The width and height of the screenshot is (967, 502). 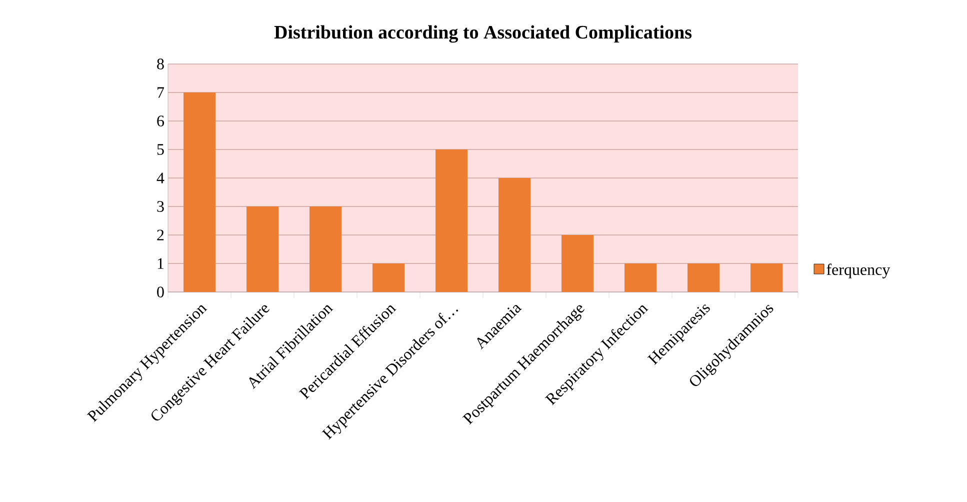 What do you see at coordinates (483, 34) in the screenshot?
I see `chart-title: Distribution according to Associated Complications` at bounding box center [483, 34].